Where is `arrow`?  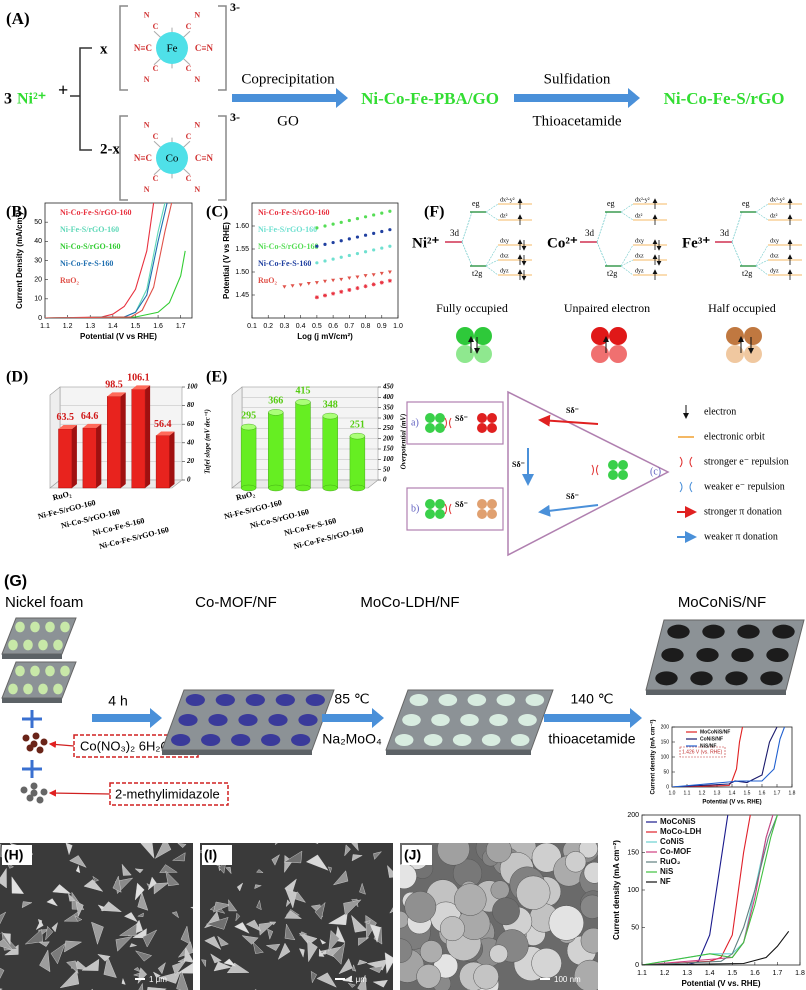
arrow is located at coordinates (353, 718).